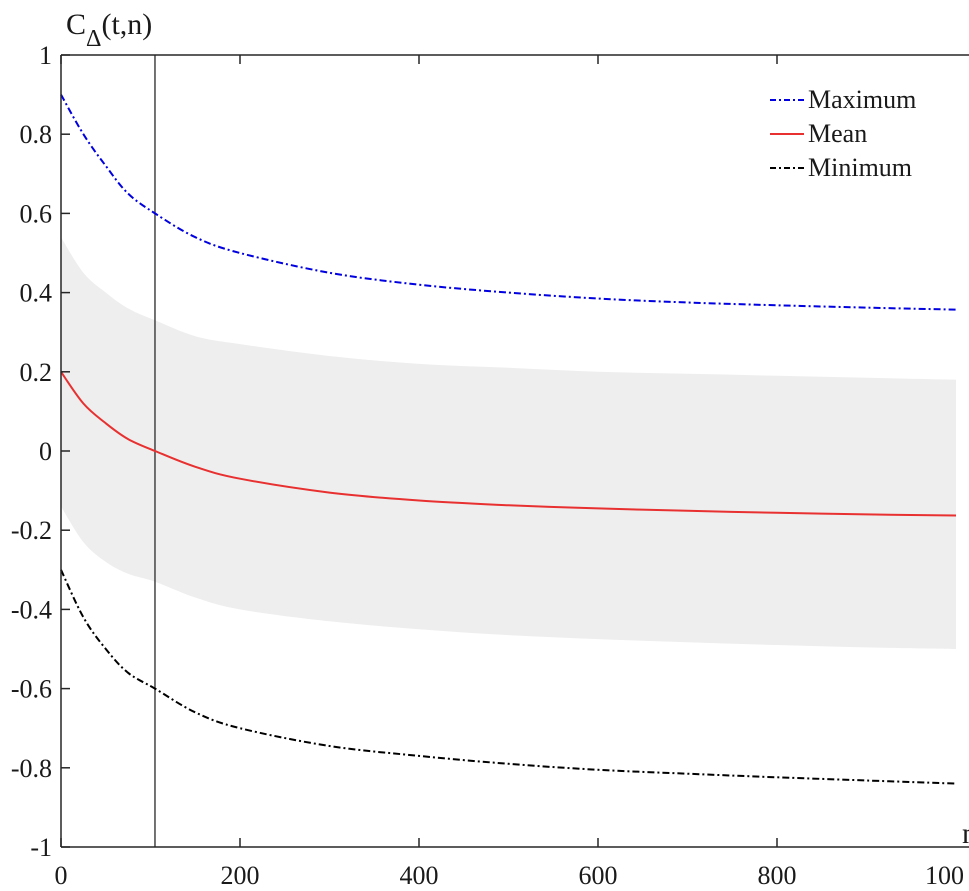 The image size is (969, 891). What do you see at coordinates (31, 768) in the screenshot?
I see `y-tick-label: -0.8` at bounding box center [31, 768].